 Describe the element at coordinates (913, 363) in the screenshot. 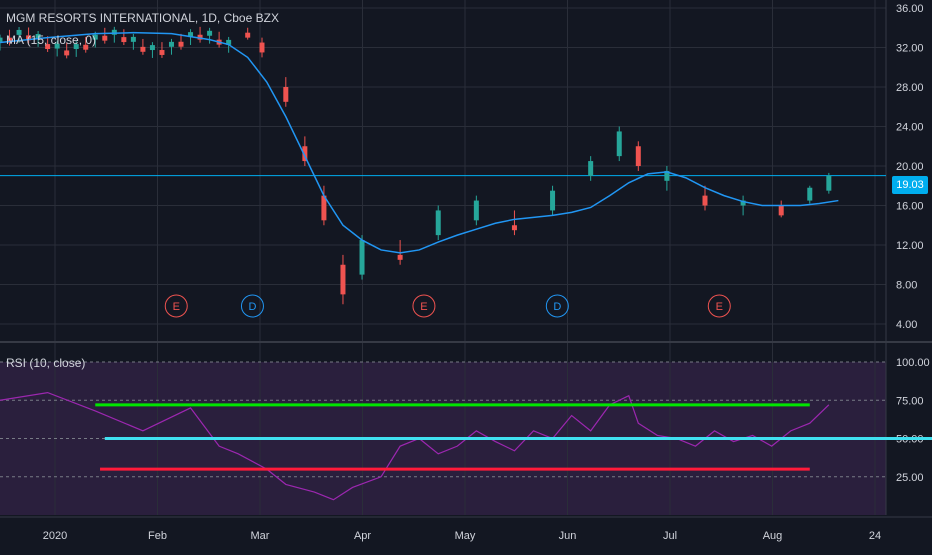

I see `rsi-tick-label: 100.00` at that location.